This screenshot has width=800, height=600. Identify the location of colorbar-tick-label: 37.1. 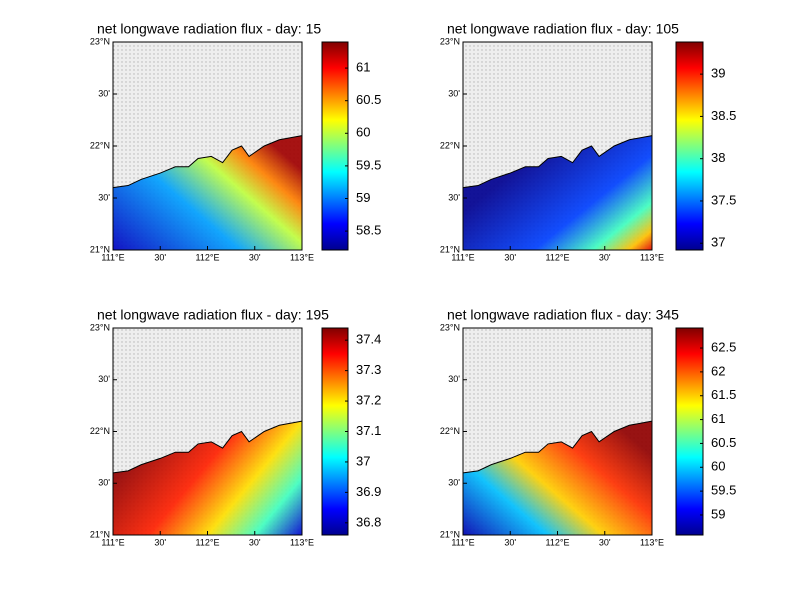
(368, 430).